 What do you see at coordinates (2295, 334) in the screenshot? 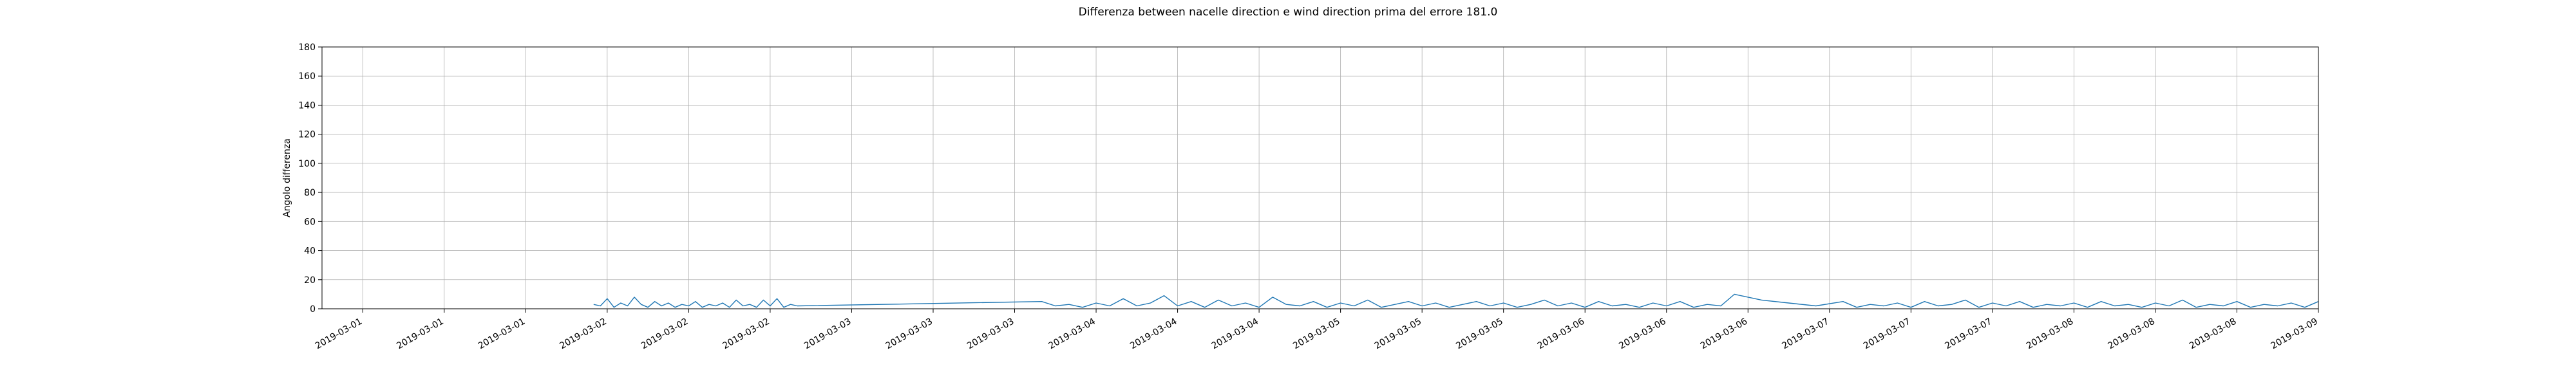
I see `x-tick-label: 2019-03-09` at bounding box center [2295, 334].